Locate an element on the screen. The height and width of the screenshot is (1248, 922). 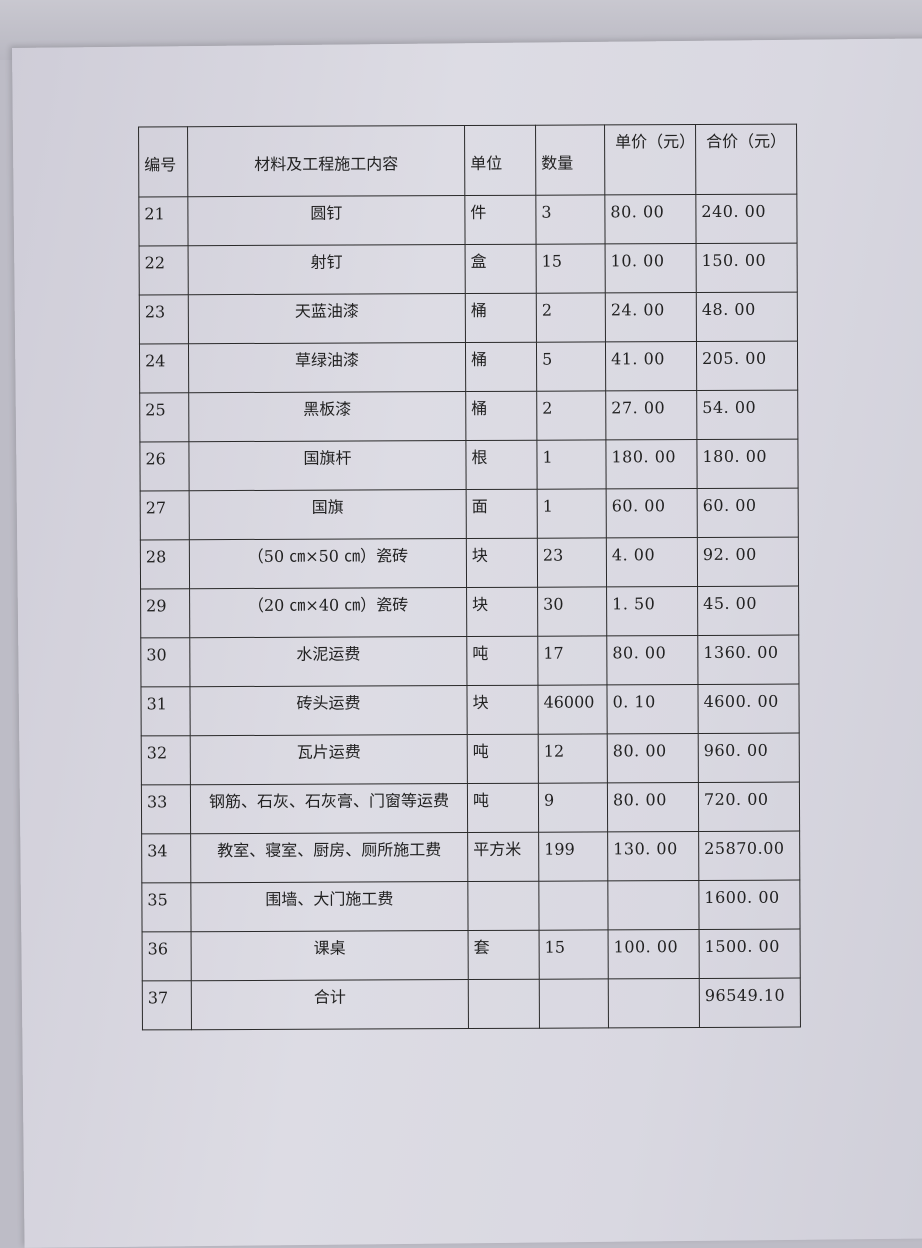
table-row: 33 钢筋、石灰、石灰膏、门窗等运费吨 9 80. 00 720. 00 is located at coordinates (470, 808).